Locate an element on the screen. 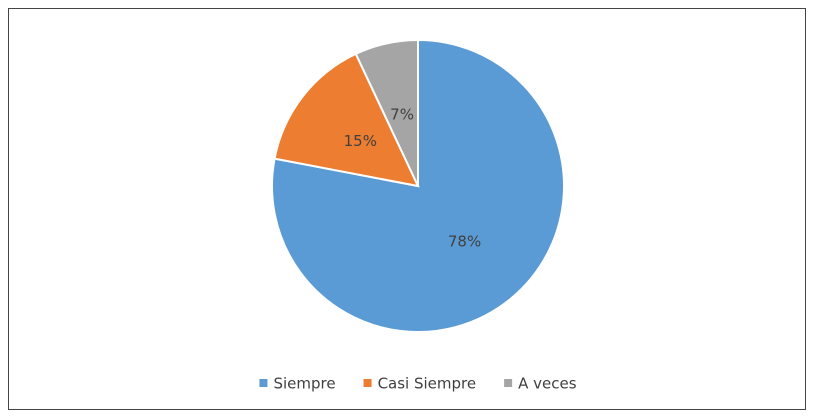 Image resolution: width=813 pixels, height=418 pixels. data-label: 7% is located at coordinates (402, 114).